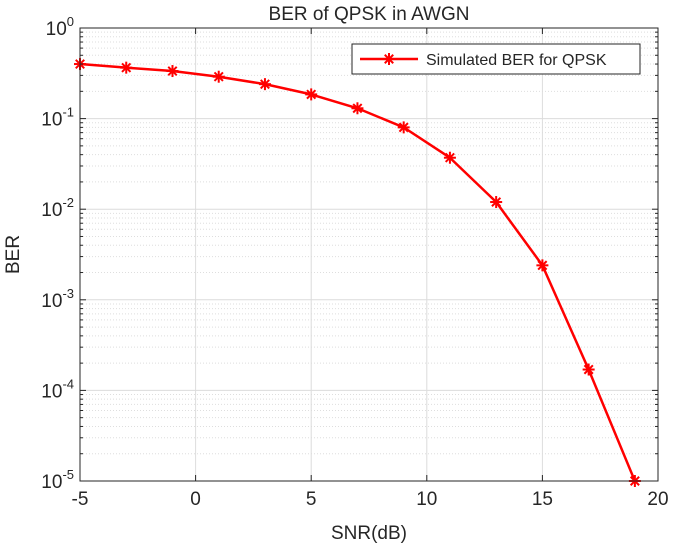  I want to click on chart-title: BER of QPSK in AWGN, so click(369, 14).